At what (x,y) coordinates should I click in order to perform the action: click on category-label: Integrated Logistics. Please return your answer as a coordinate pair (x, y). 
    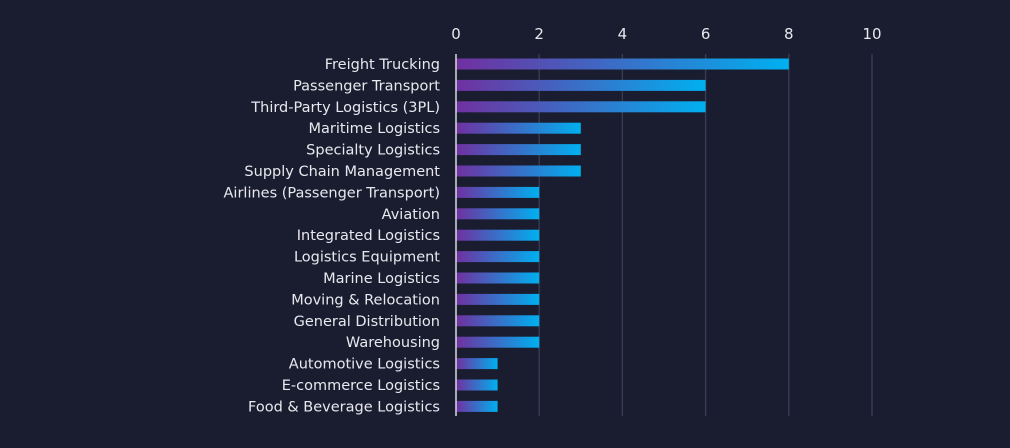
    Looking at the image, I should click on (368, 236).